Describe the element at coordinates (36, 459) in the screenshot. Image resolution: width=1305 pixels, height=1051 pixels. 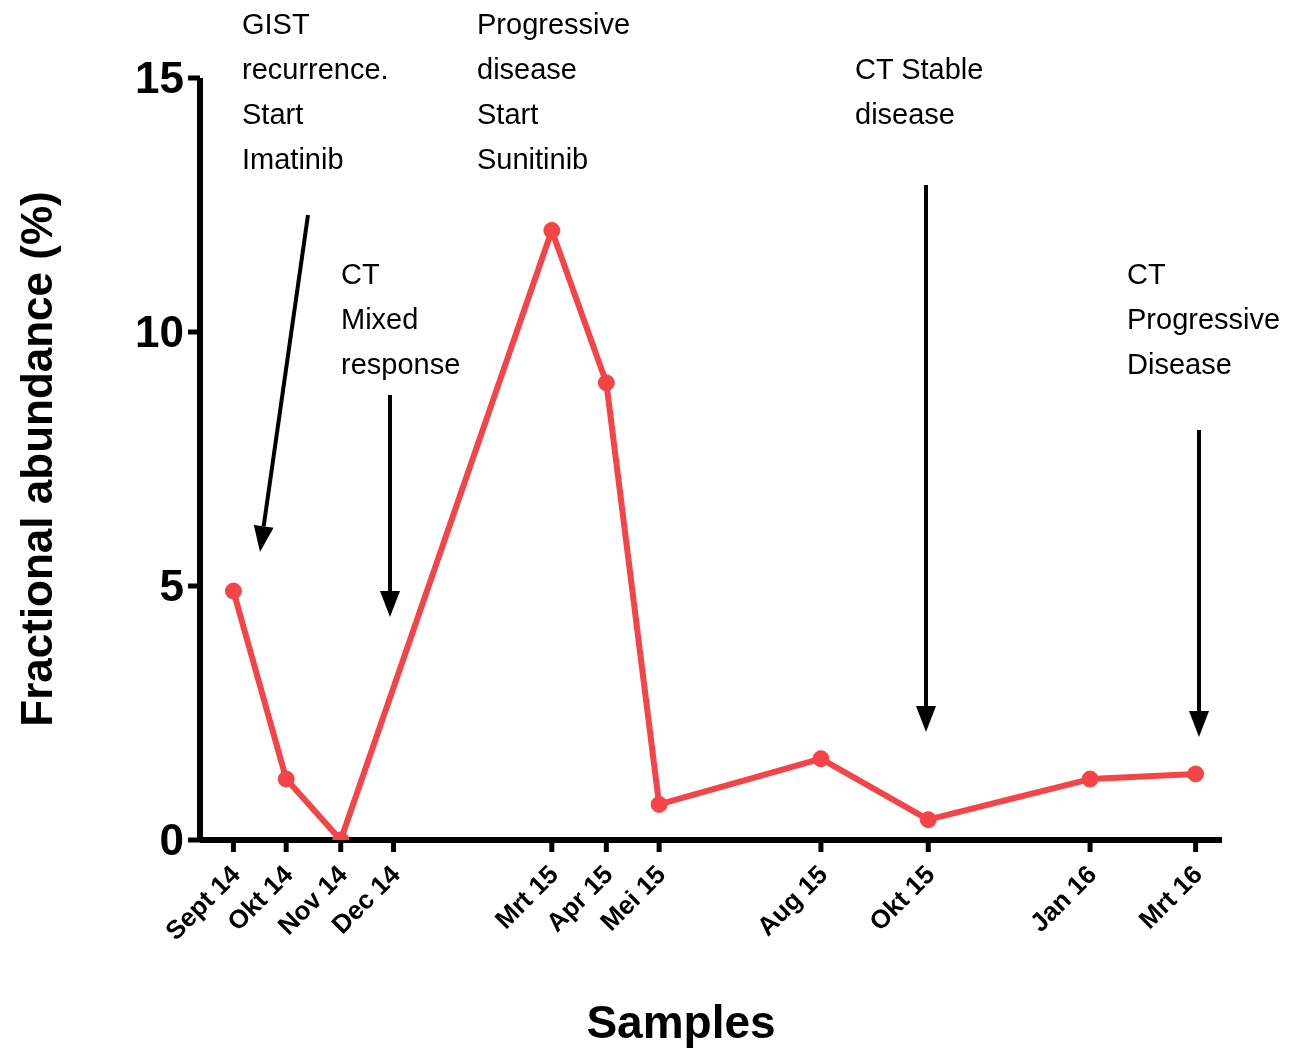
I see `y-axis-title: Fractional abundance (%)` at that location.